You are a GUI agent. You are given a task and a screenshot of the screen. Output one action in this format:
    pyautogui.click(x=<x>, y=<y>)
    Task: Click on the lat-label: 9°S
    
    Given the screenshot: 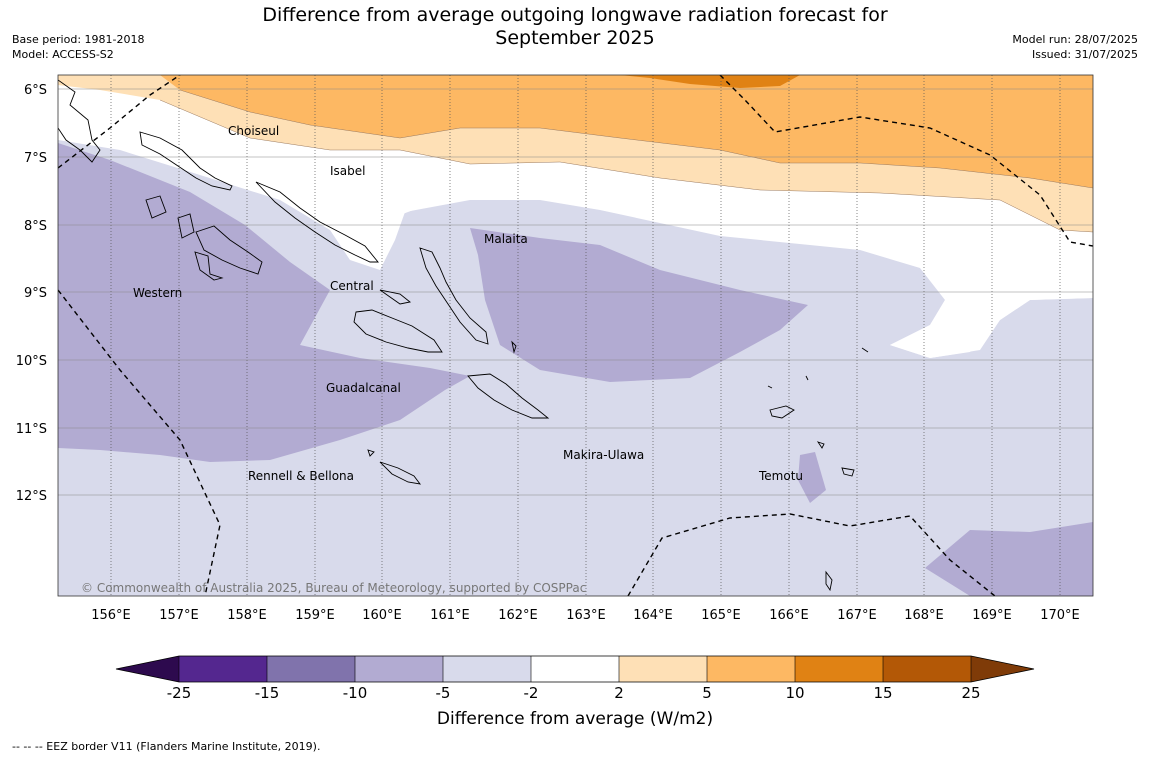 What is the action you would take?
    pyautogui.click(x=35, y=293)
    